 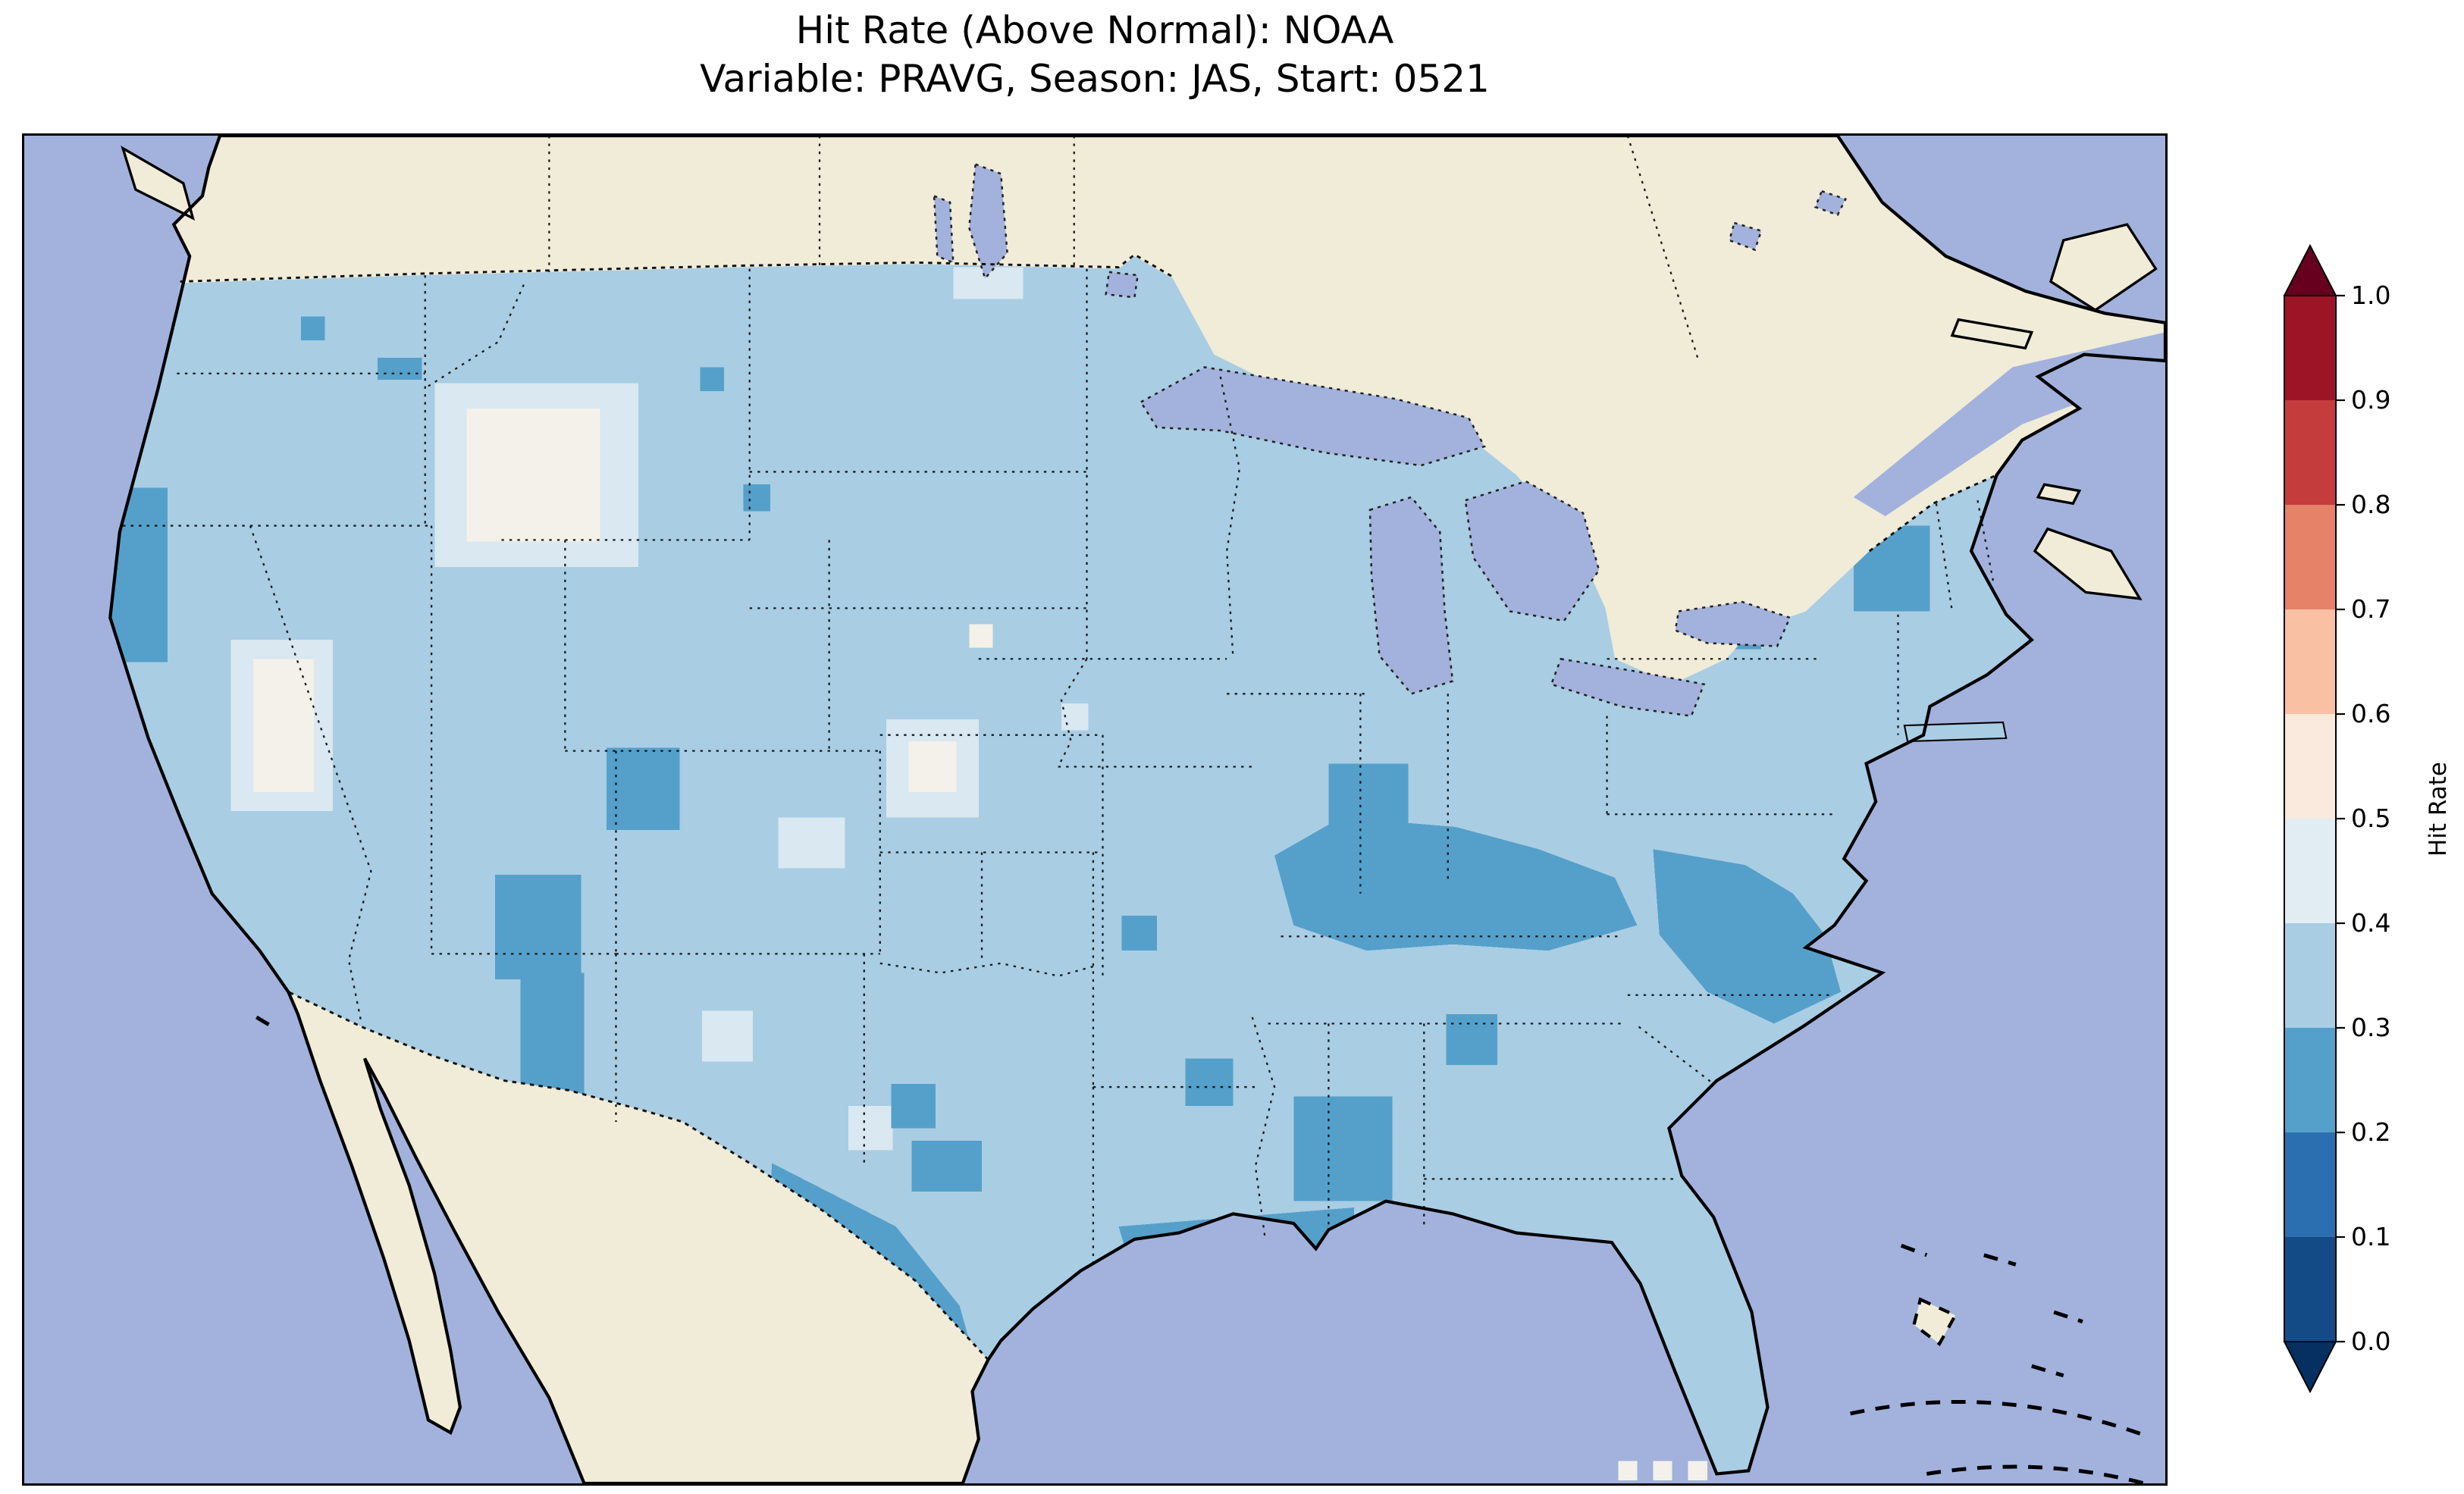 I want to click on colorbar-tick-label: 0.9, so click(x=2370, y=400).